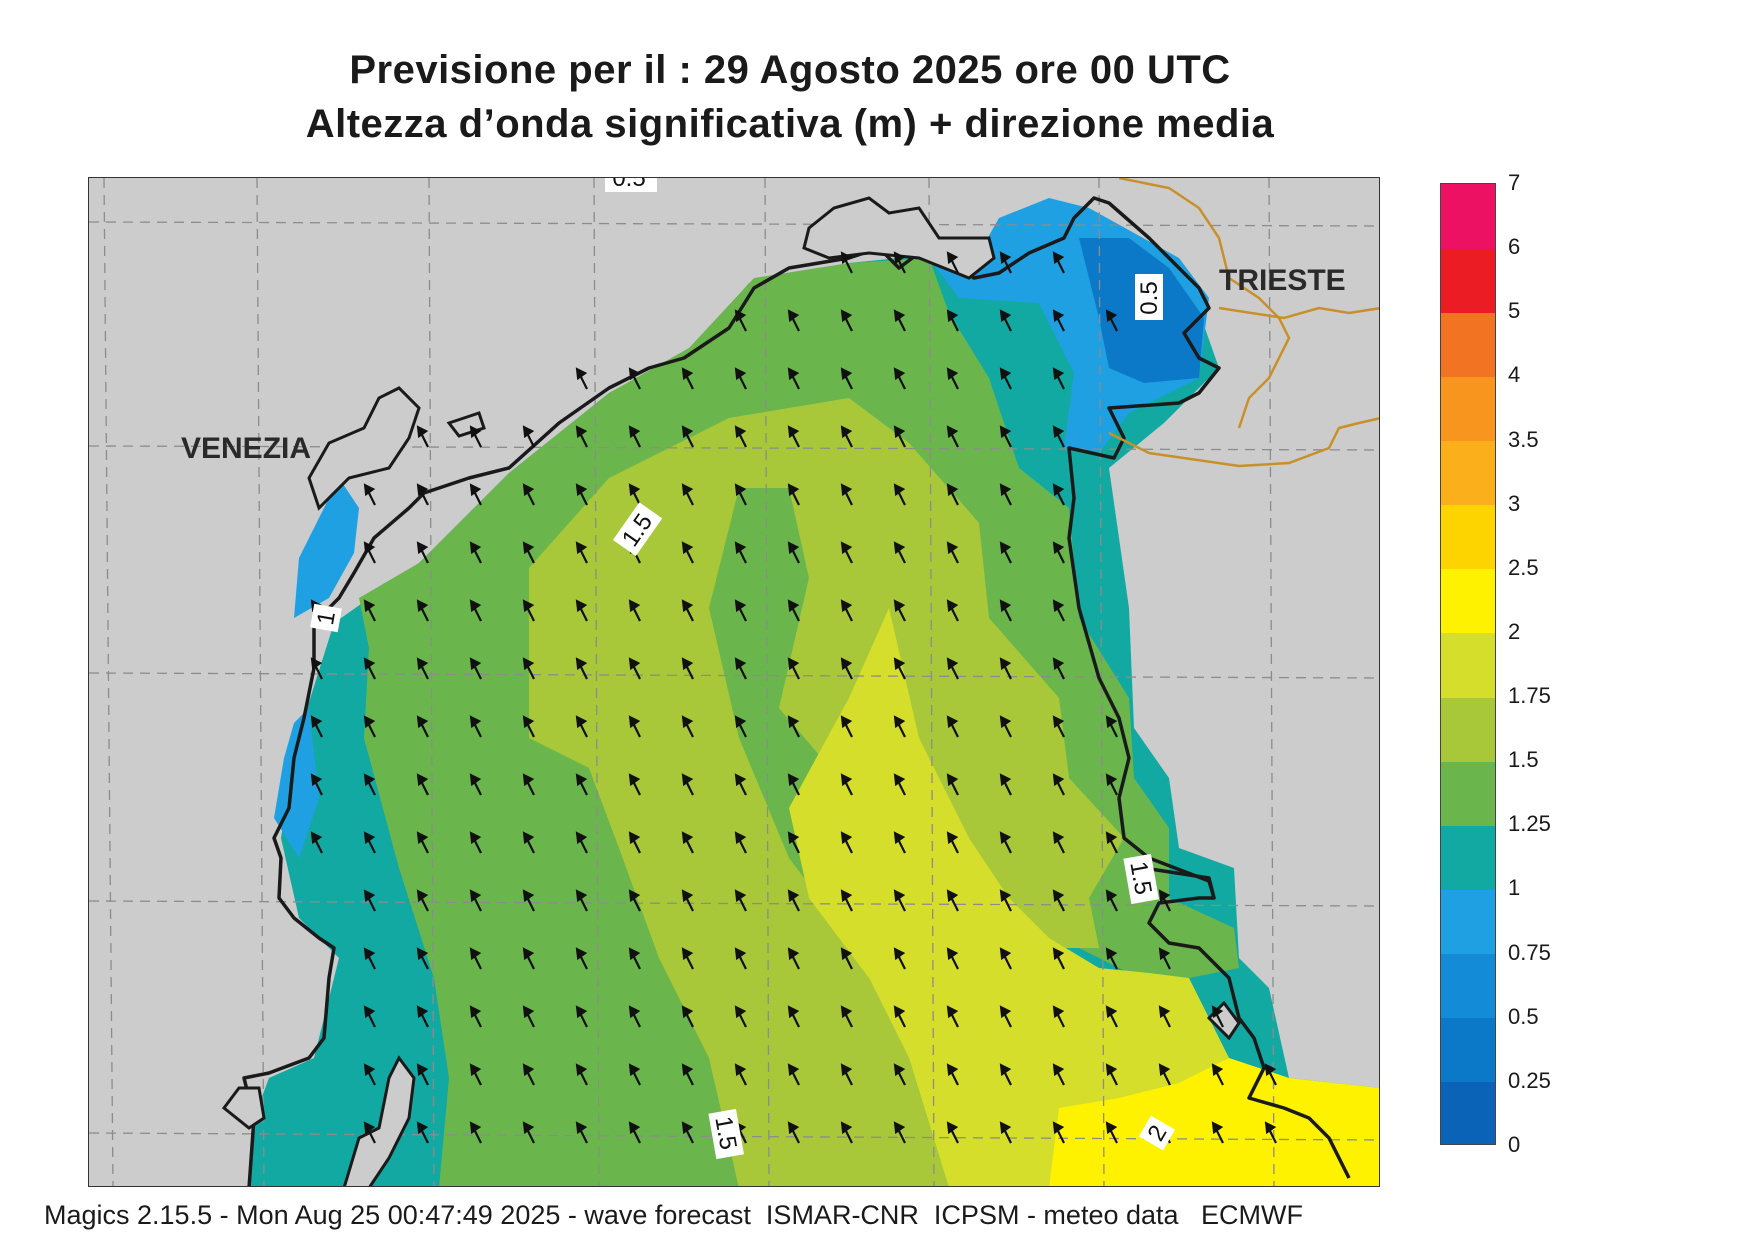 The image size is (1755, 1242). Describe the element at coordinates (1523, 1016) in the screenshot. I see `legend-label: 0.5` at that location.